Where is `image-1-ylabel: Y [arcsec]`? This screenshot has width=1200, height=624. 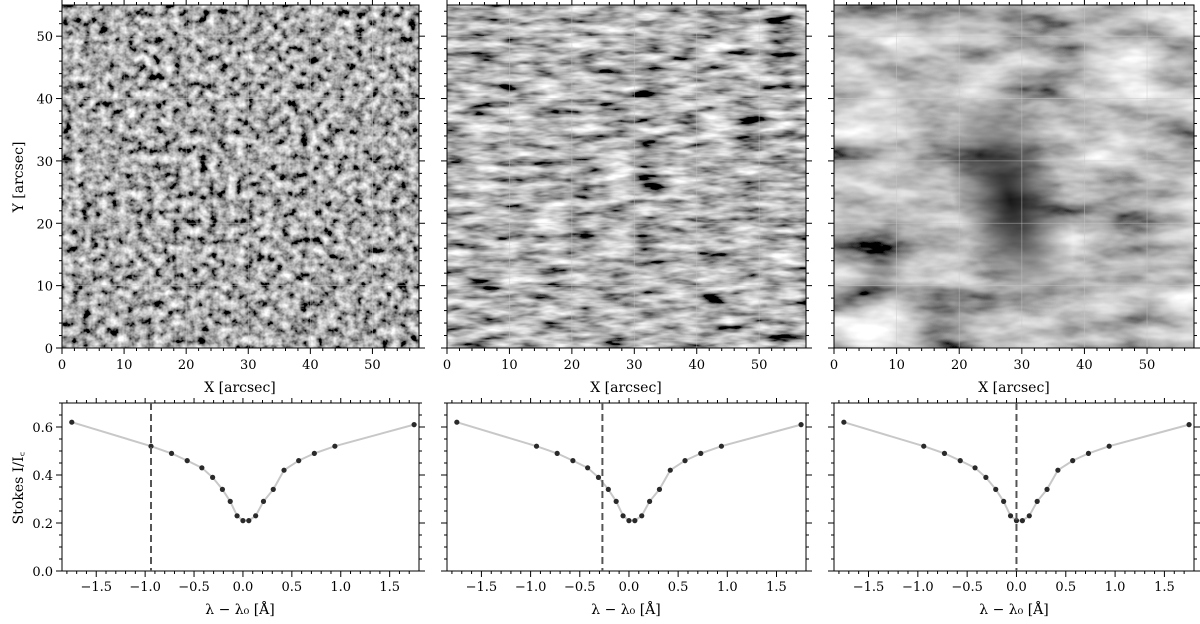
image-1-ylabel: Y [arcsec] is located at coordinates (19, 178).